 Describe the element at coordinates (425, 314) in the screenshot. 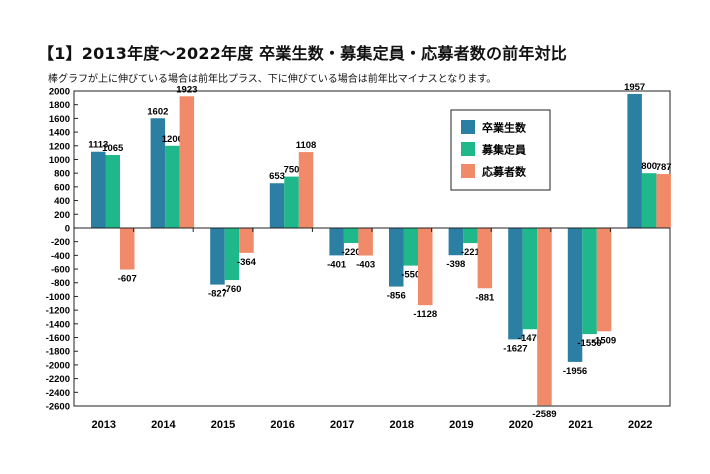

I see `data-label: -1128` at that location.